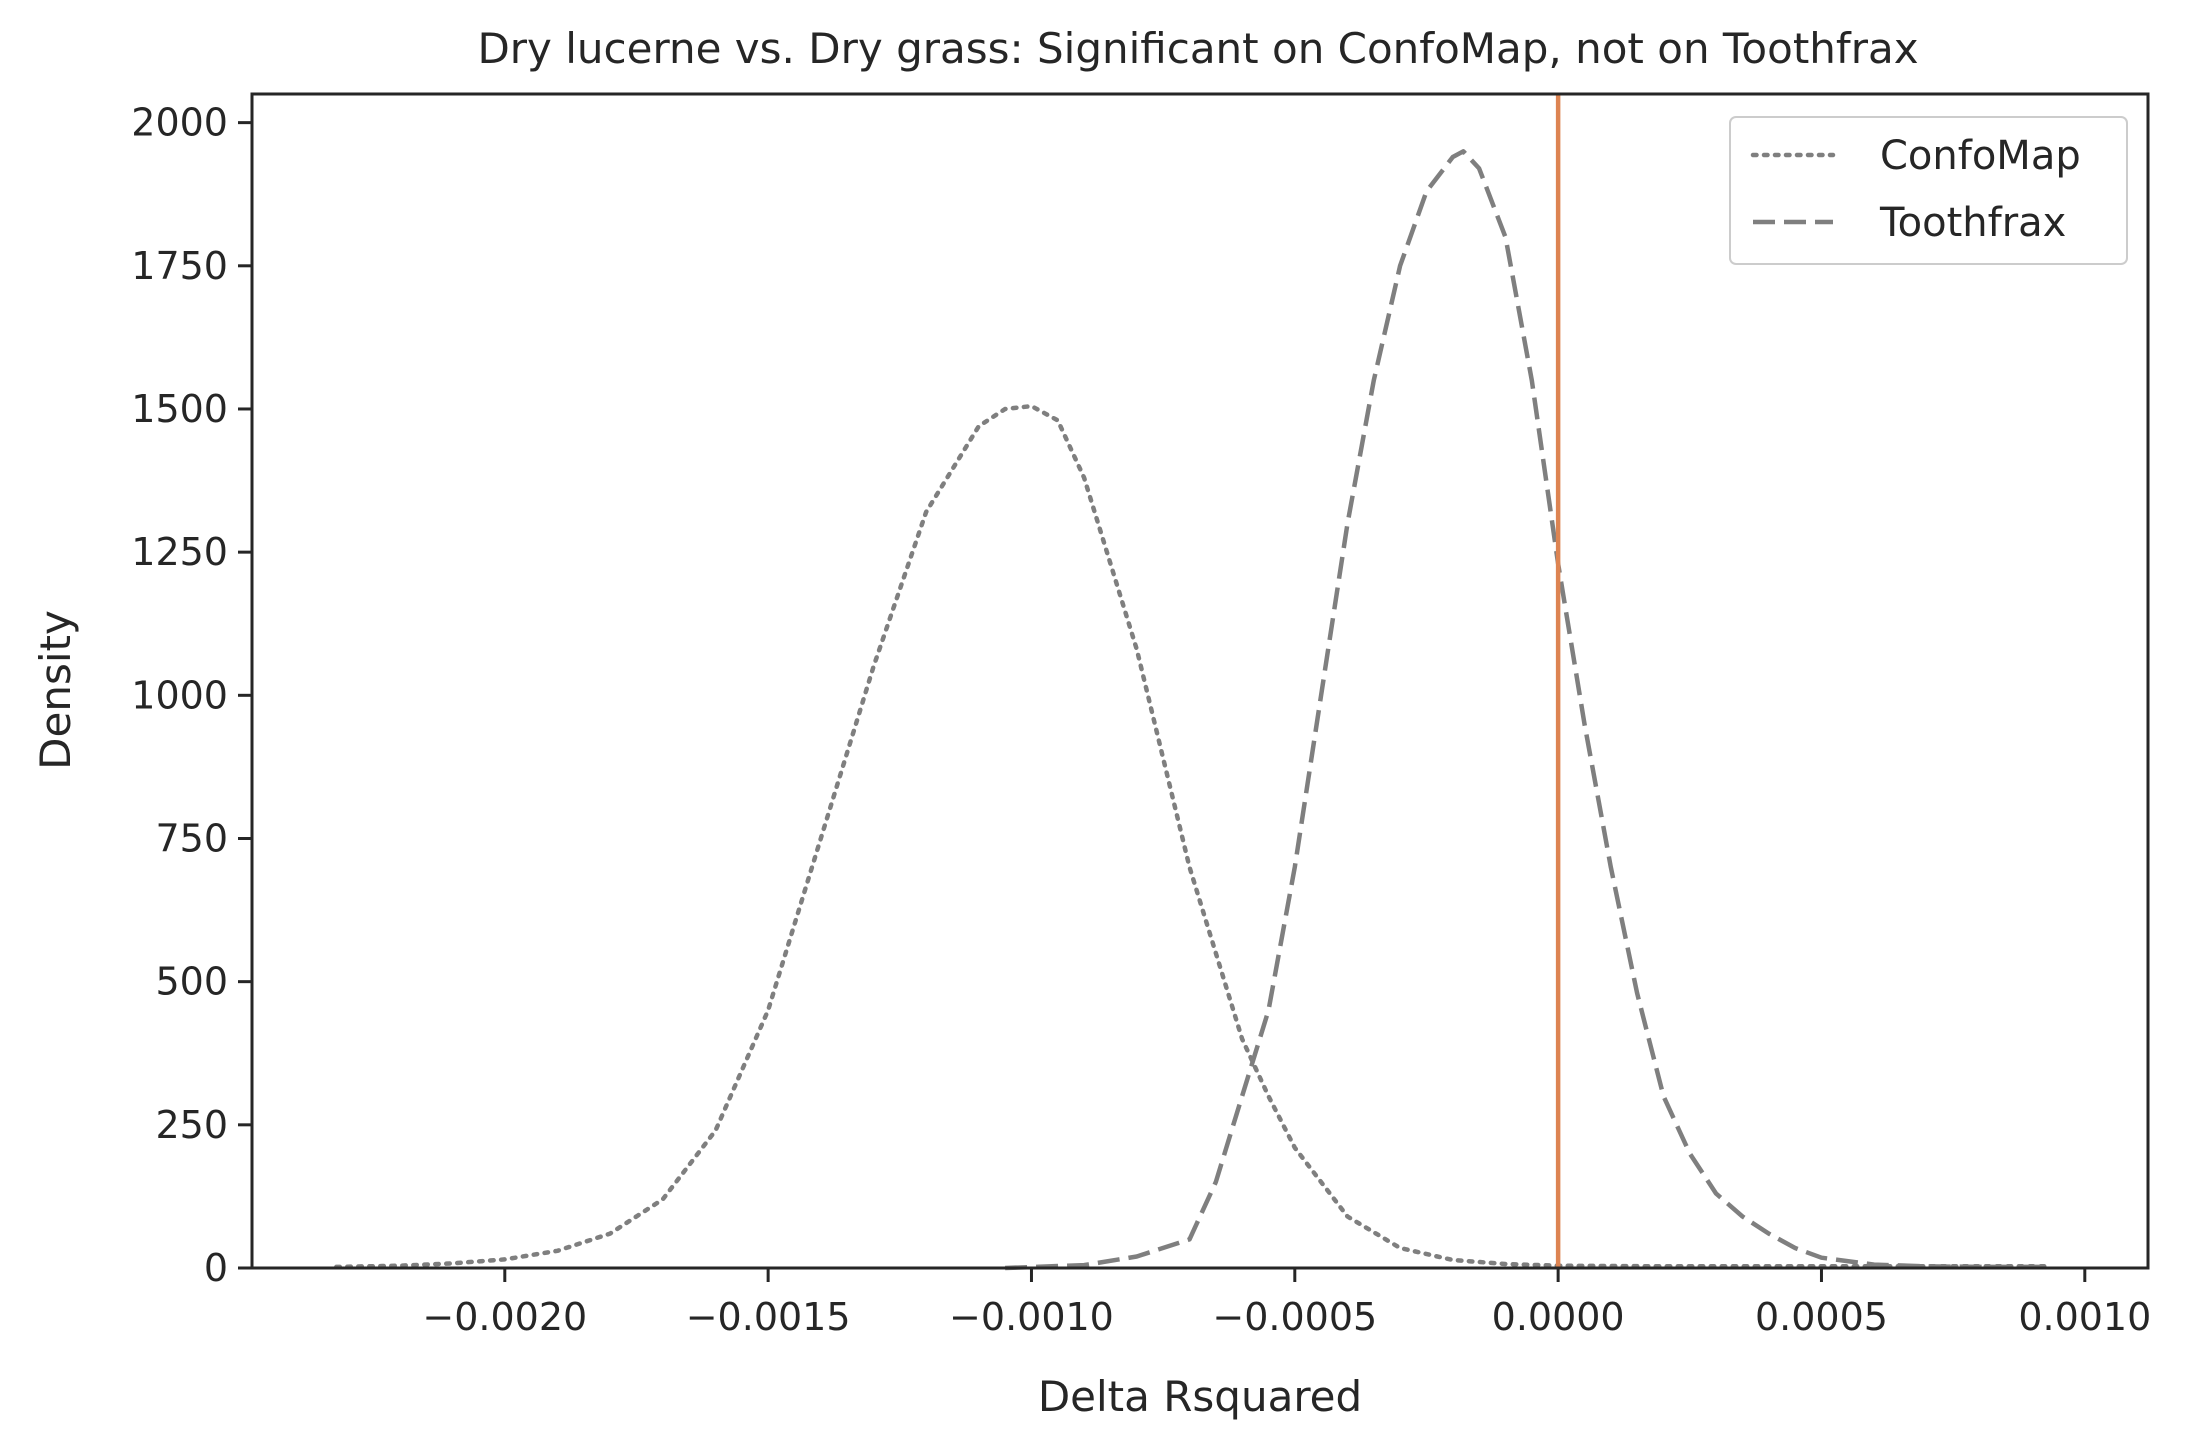  Describe the element at coordinates (2084, 1317) in the screenshot. I see `x-tick-label: 0.0010` at that location.